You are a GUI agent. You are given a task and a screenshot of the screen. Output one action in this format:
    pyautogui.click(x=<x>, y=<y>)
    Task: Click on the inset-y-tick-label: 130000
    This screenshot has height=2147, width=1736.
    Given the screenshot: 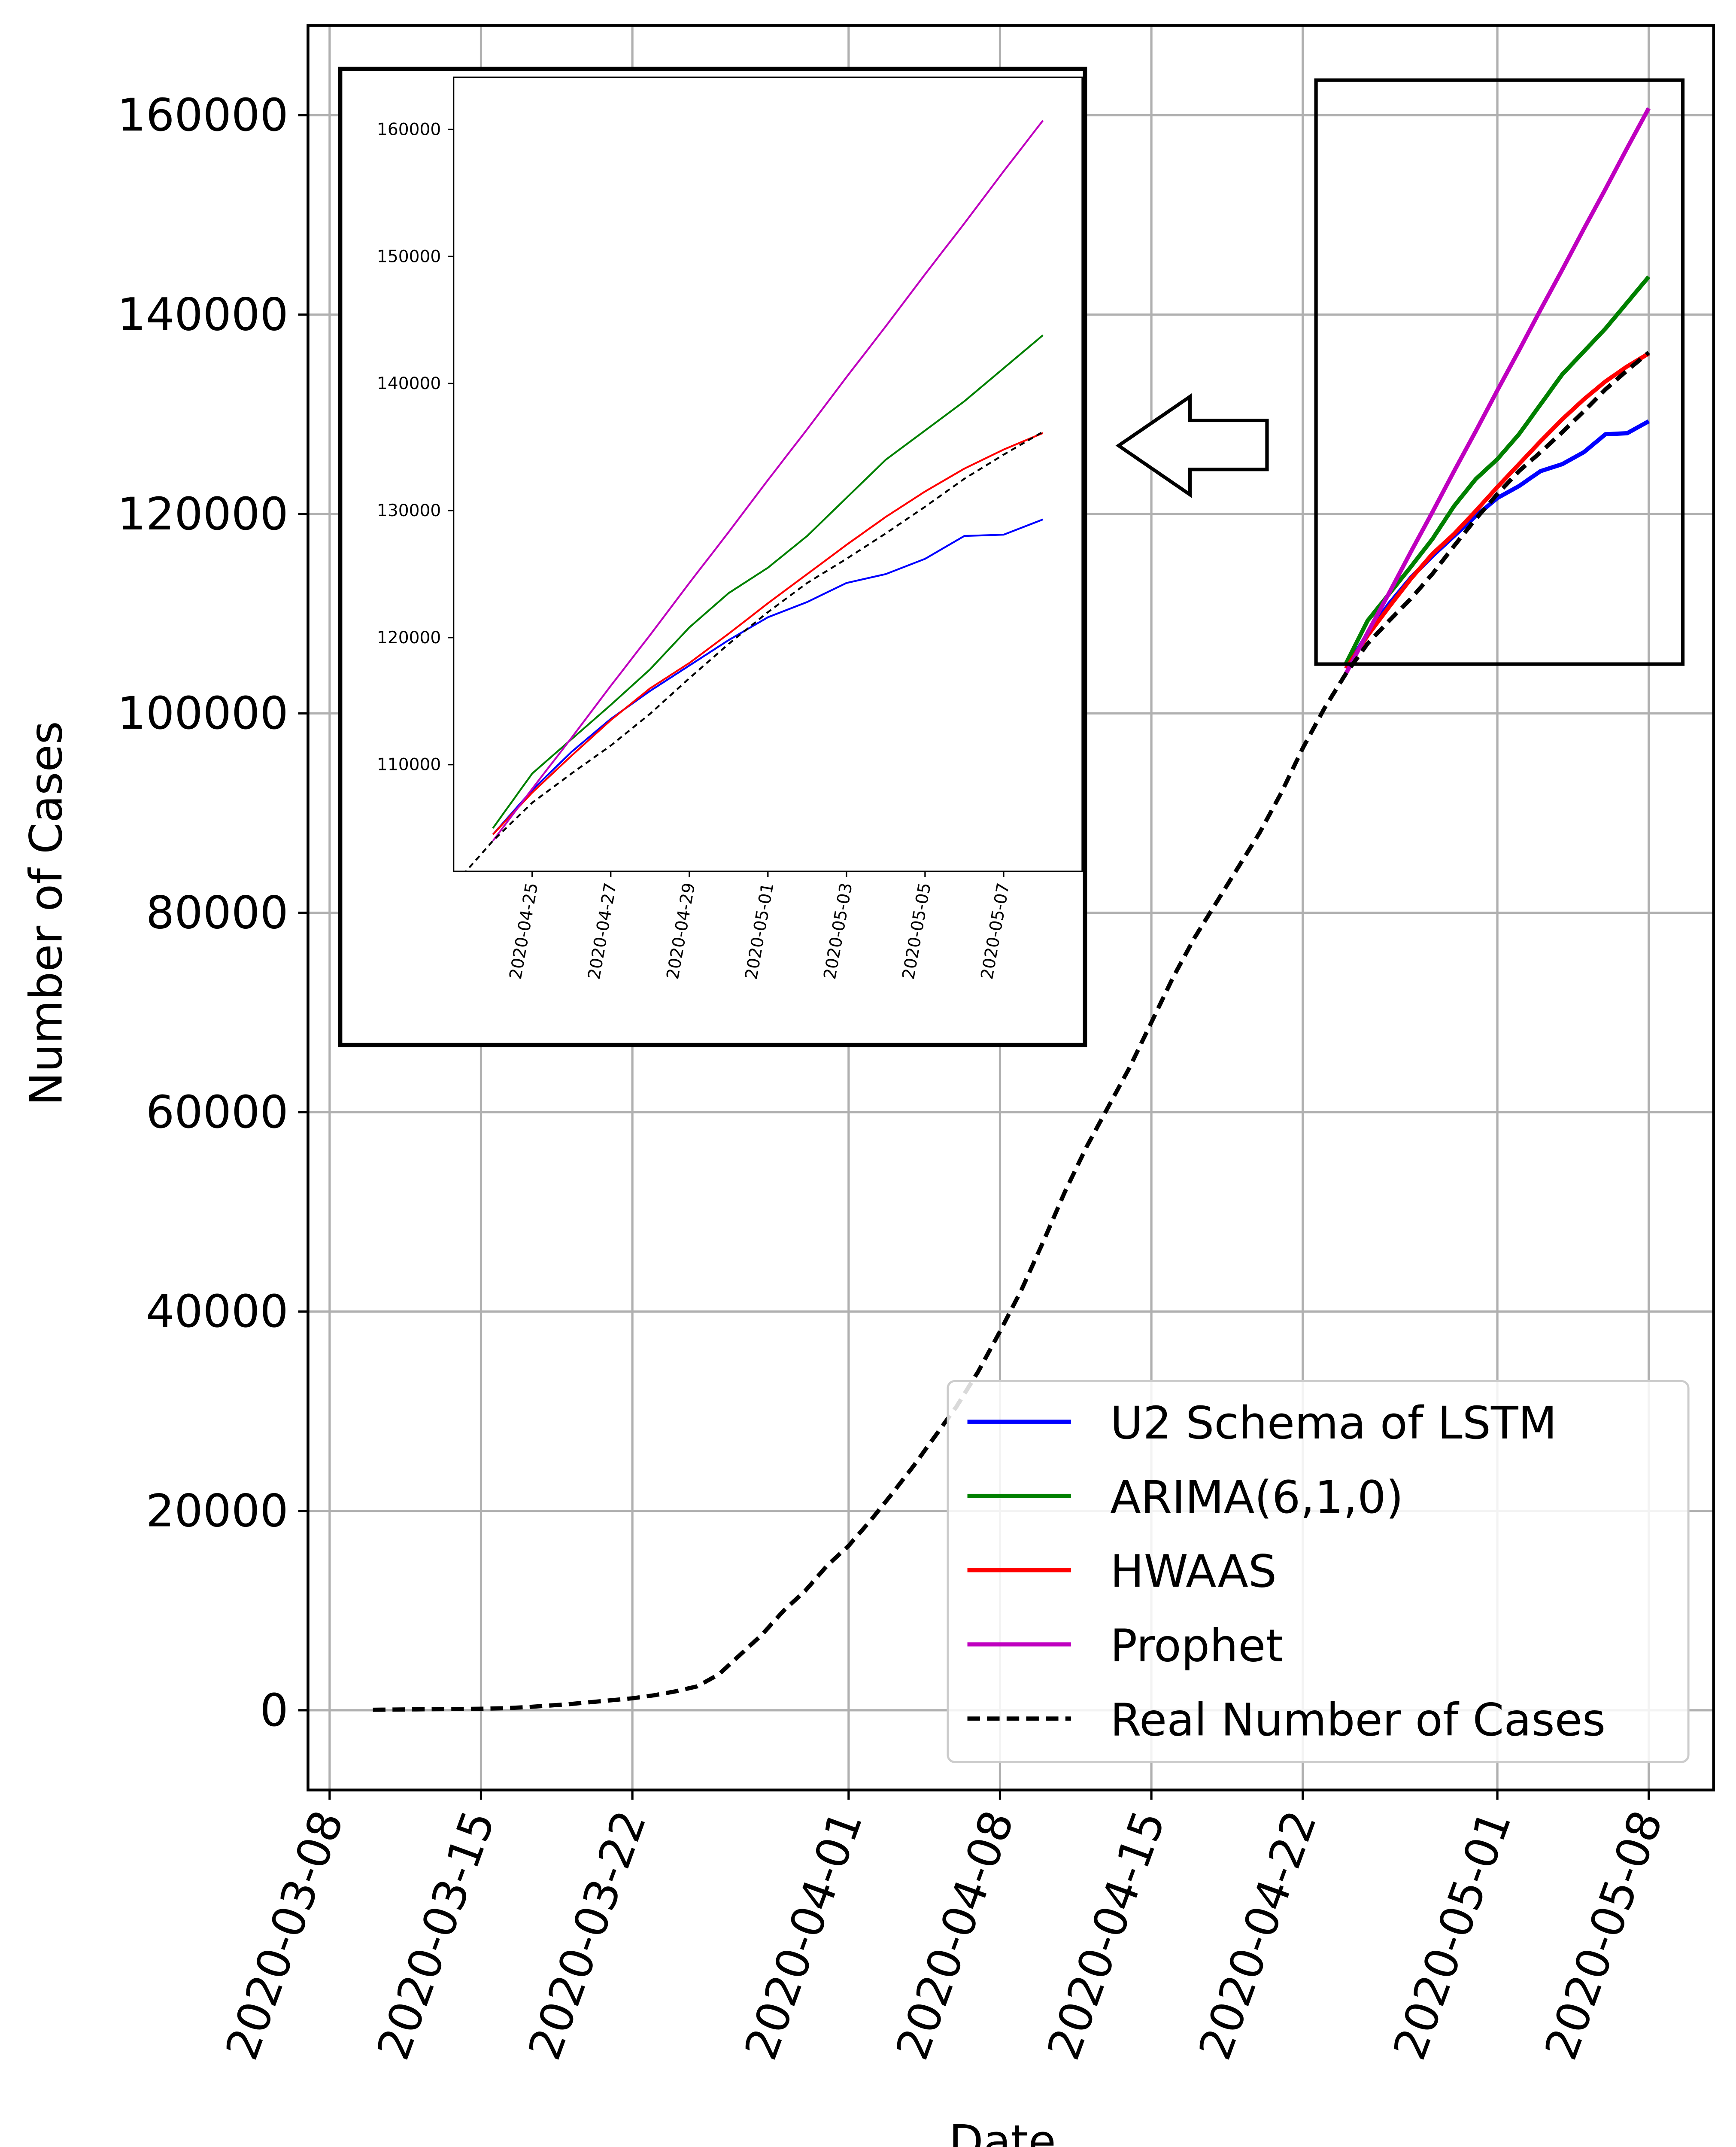 What is the action you would take?
    pyautogui.click(x=409, y=510)
    